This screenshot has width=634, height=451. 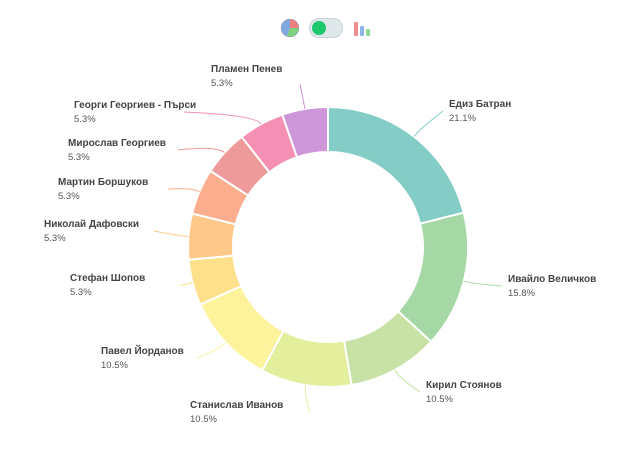 I want to click on slice-label-name: Станислав Иванов, so click(x=236, y=405).